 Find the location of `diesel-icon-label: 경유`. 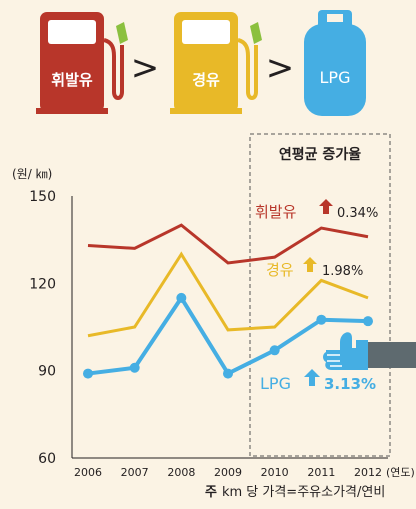

diesel-icon-label: 경유 is located at coordinates (206, 80).